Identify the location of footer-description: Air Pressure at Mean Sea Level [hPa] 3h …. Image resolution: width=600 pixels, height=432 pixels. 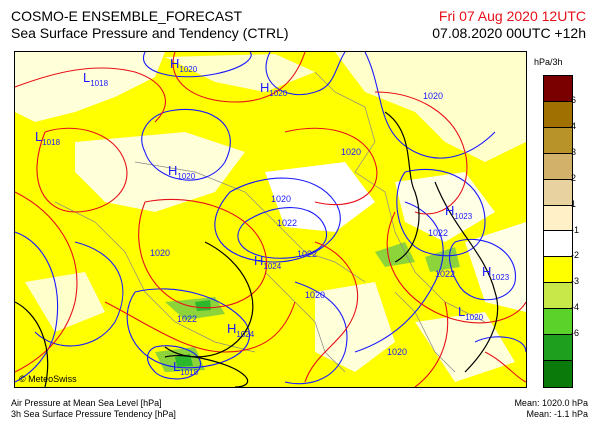
(93, 409).